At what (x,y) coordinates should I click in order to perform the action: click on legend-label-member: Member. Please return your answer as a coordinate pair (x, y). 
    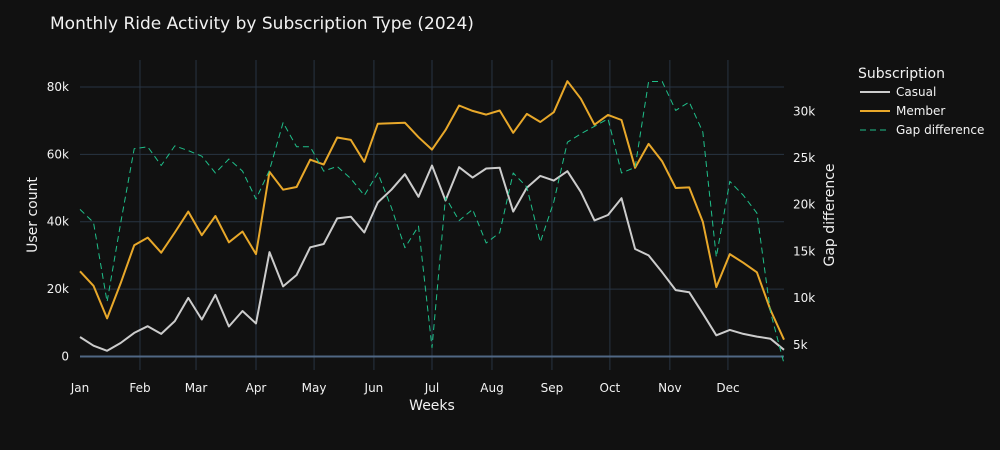
    Looking at the image, I should click on (920, 111).